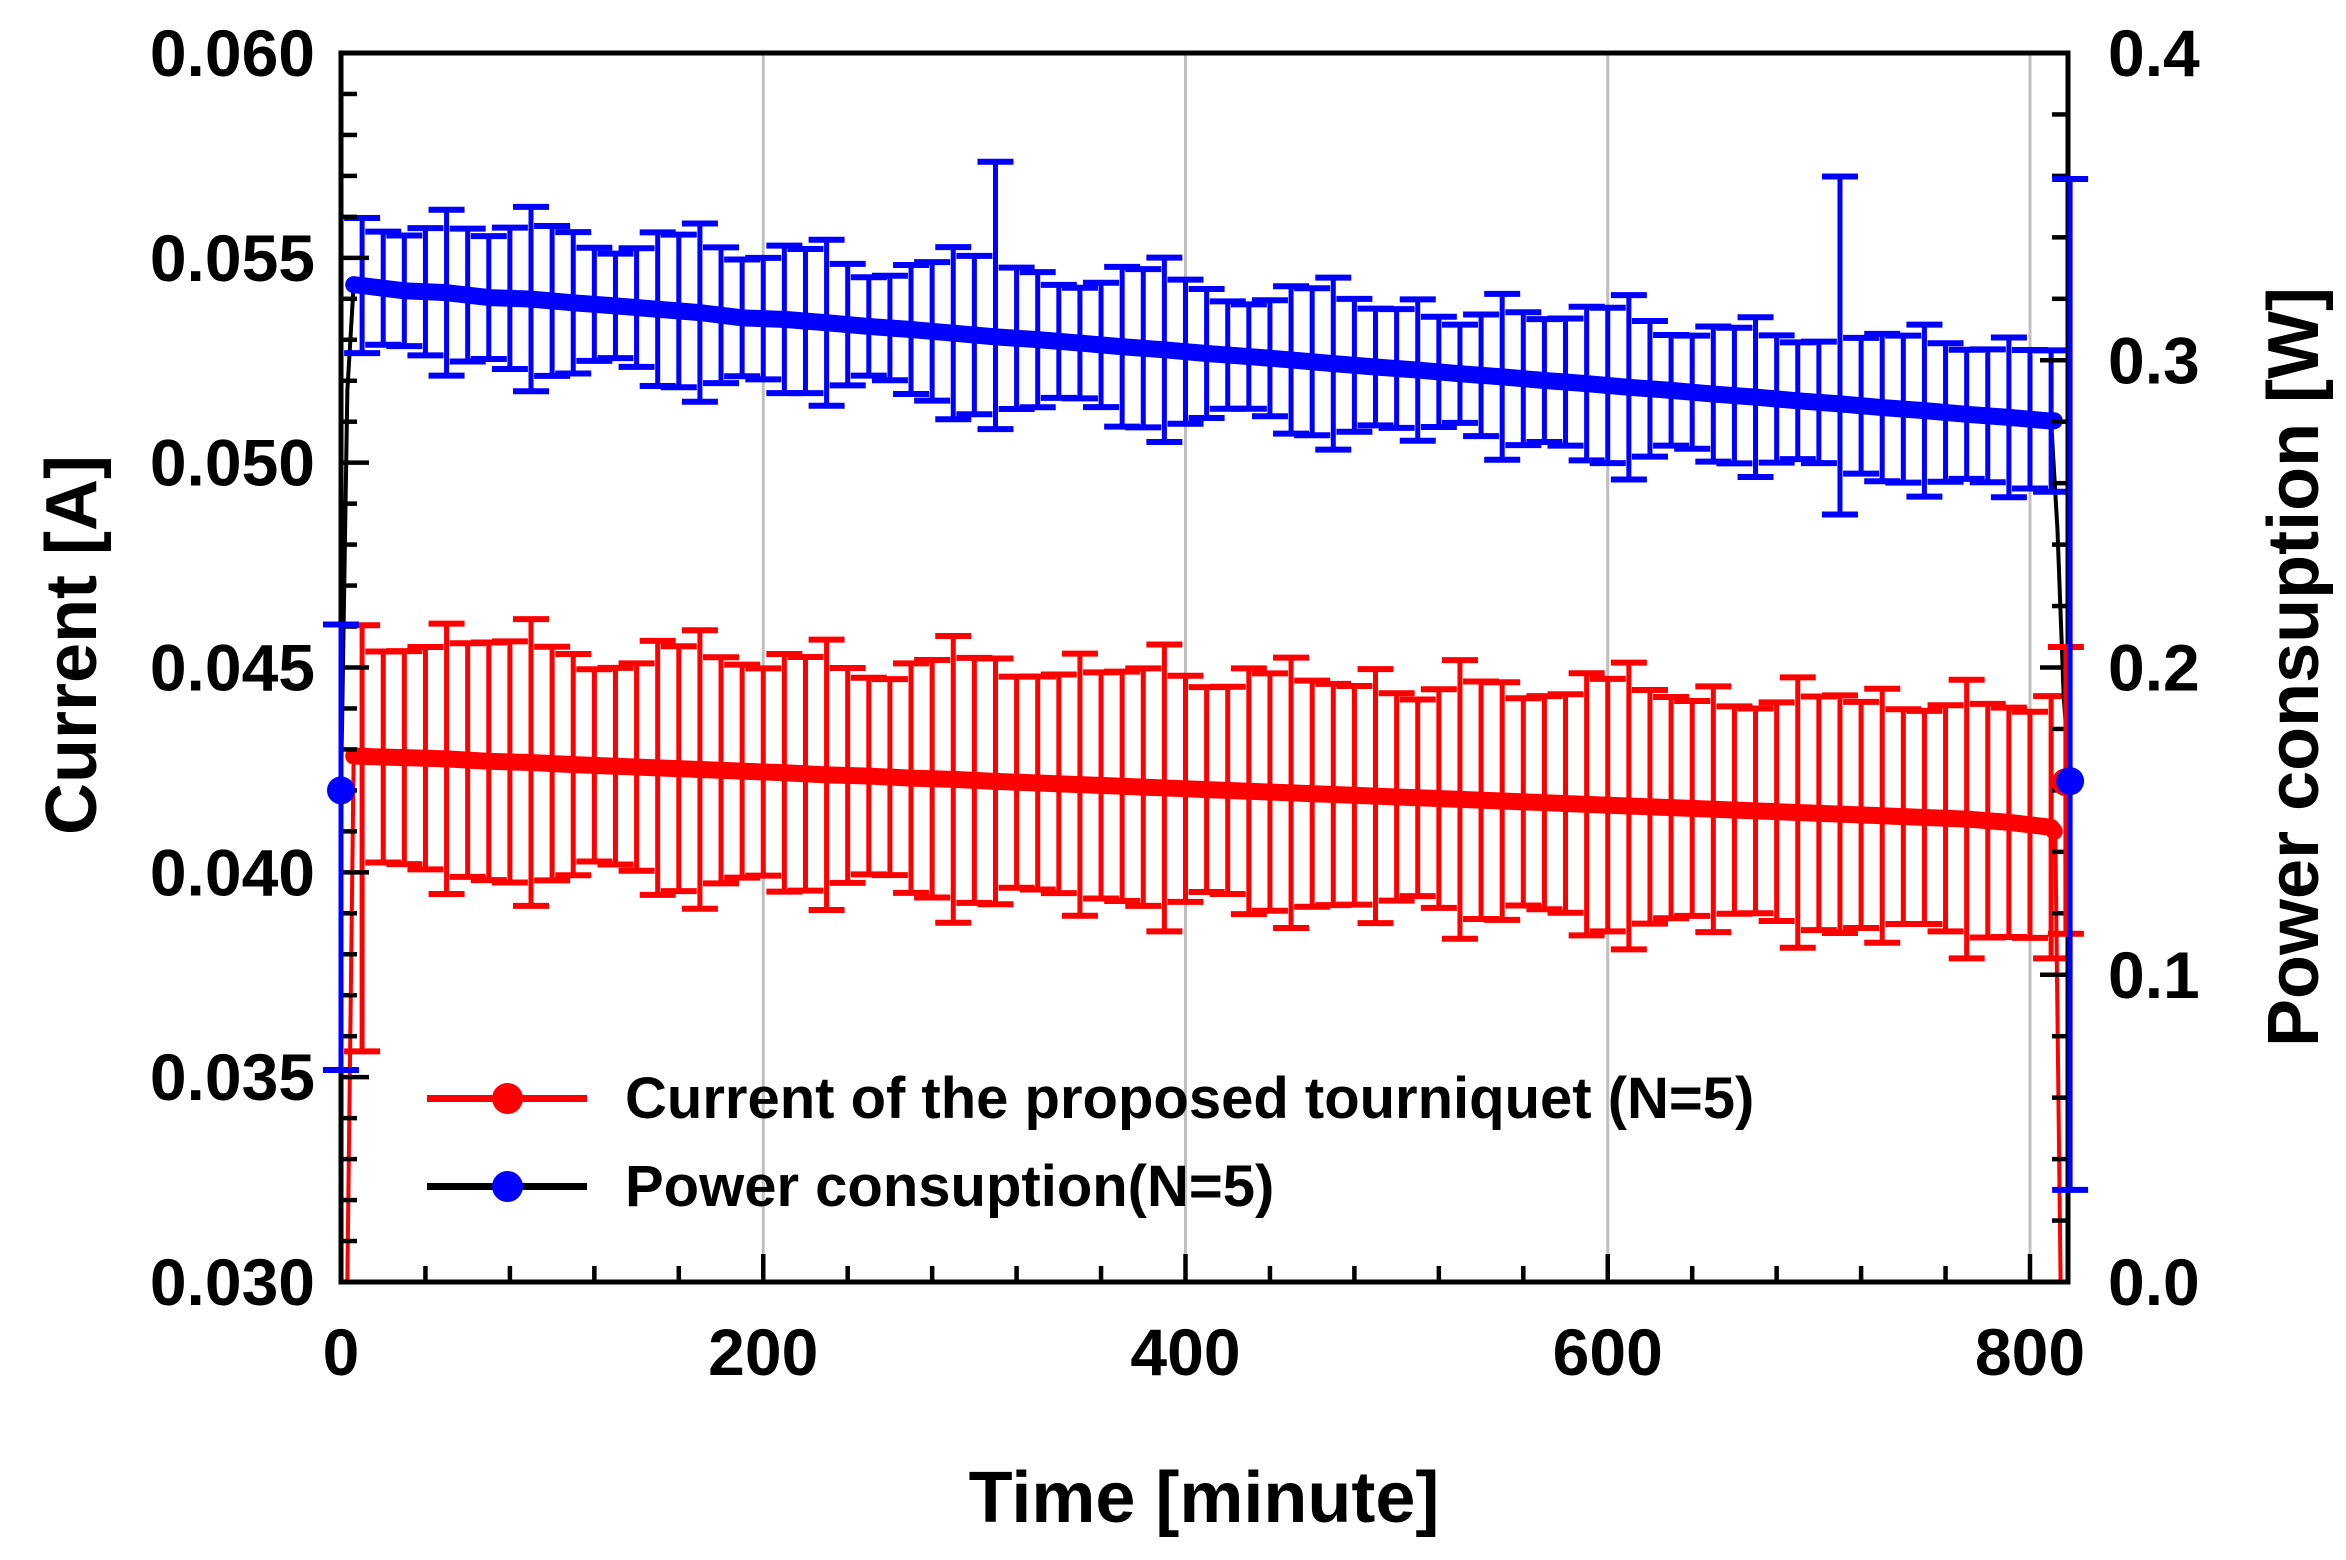 The image size is (2346, 1560). I want to click on power-marker-icon, so click(507, 1186).